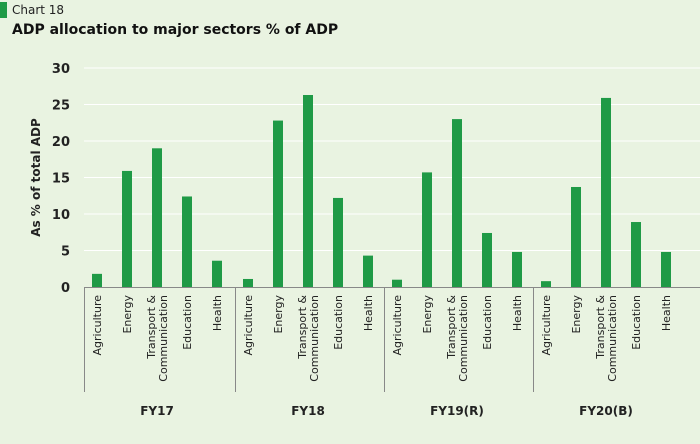 This screenshot has width=700, height=444. Describe the element at coordinates (61, 69) in the screenshot. I see `y-tick-label: 30` at that location.